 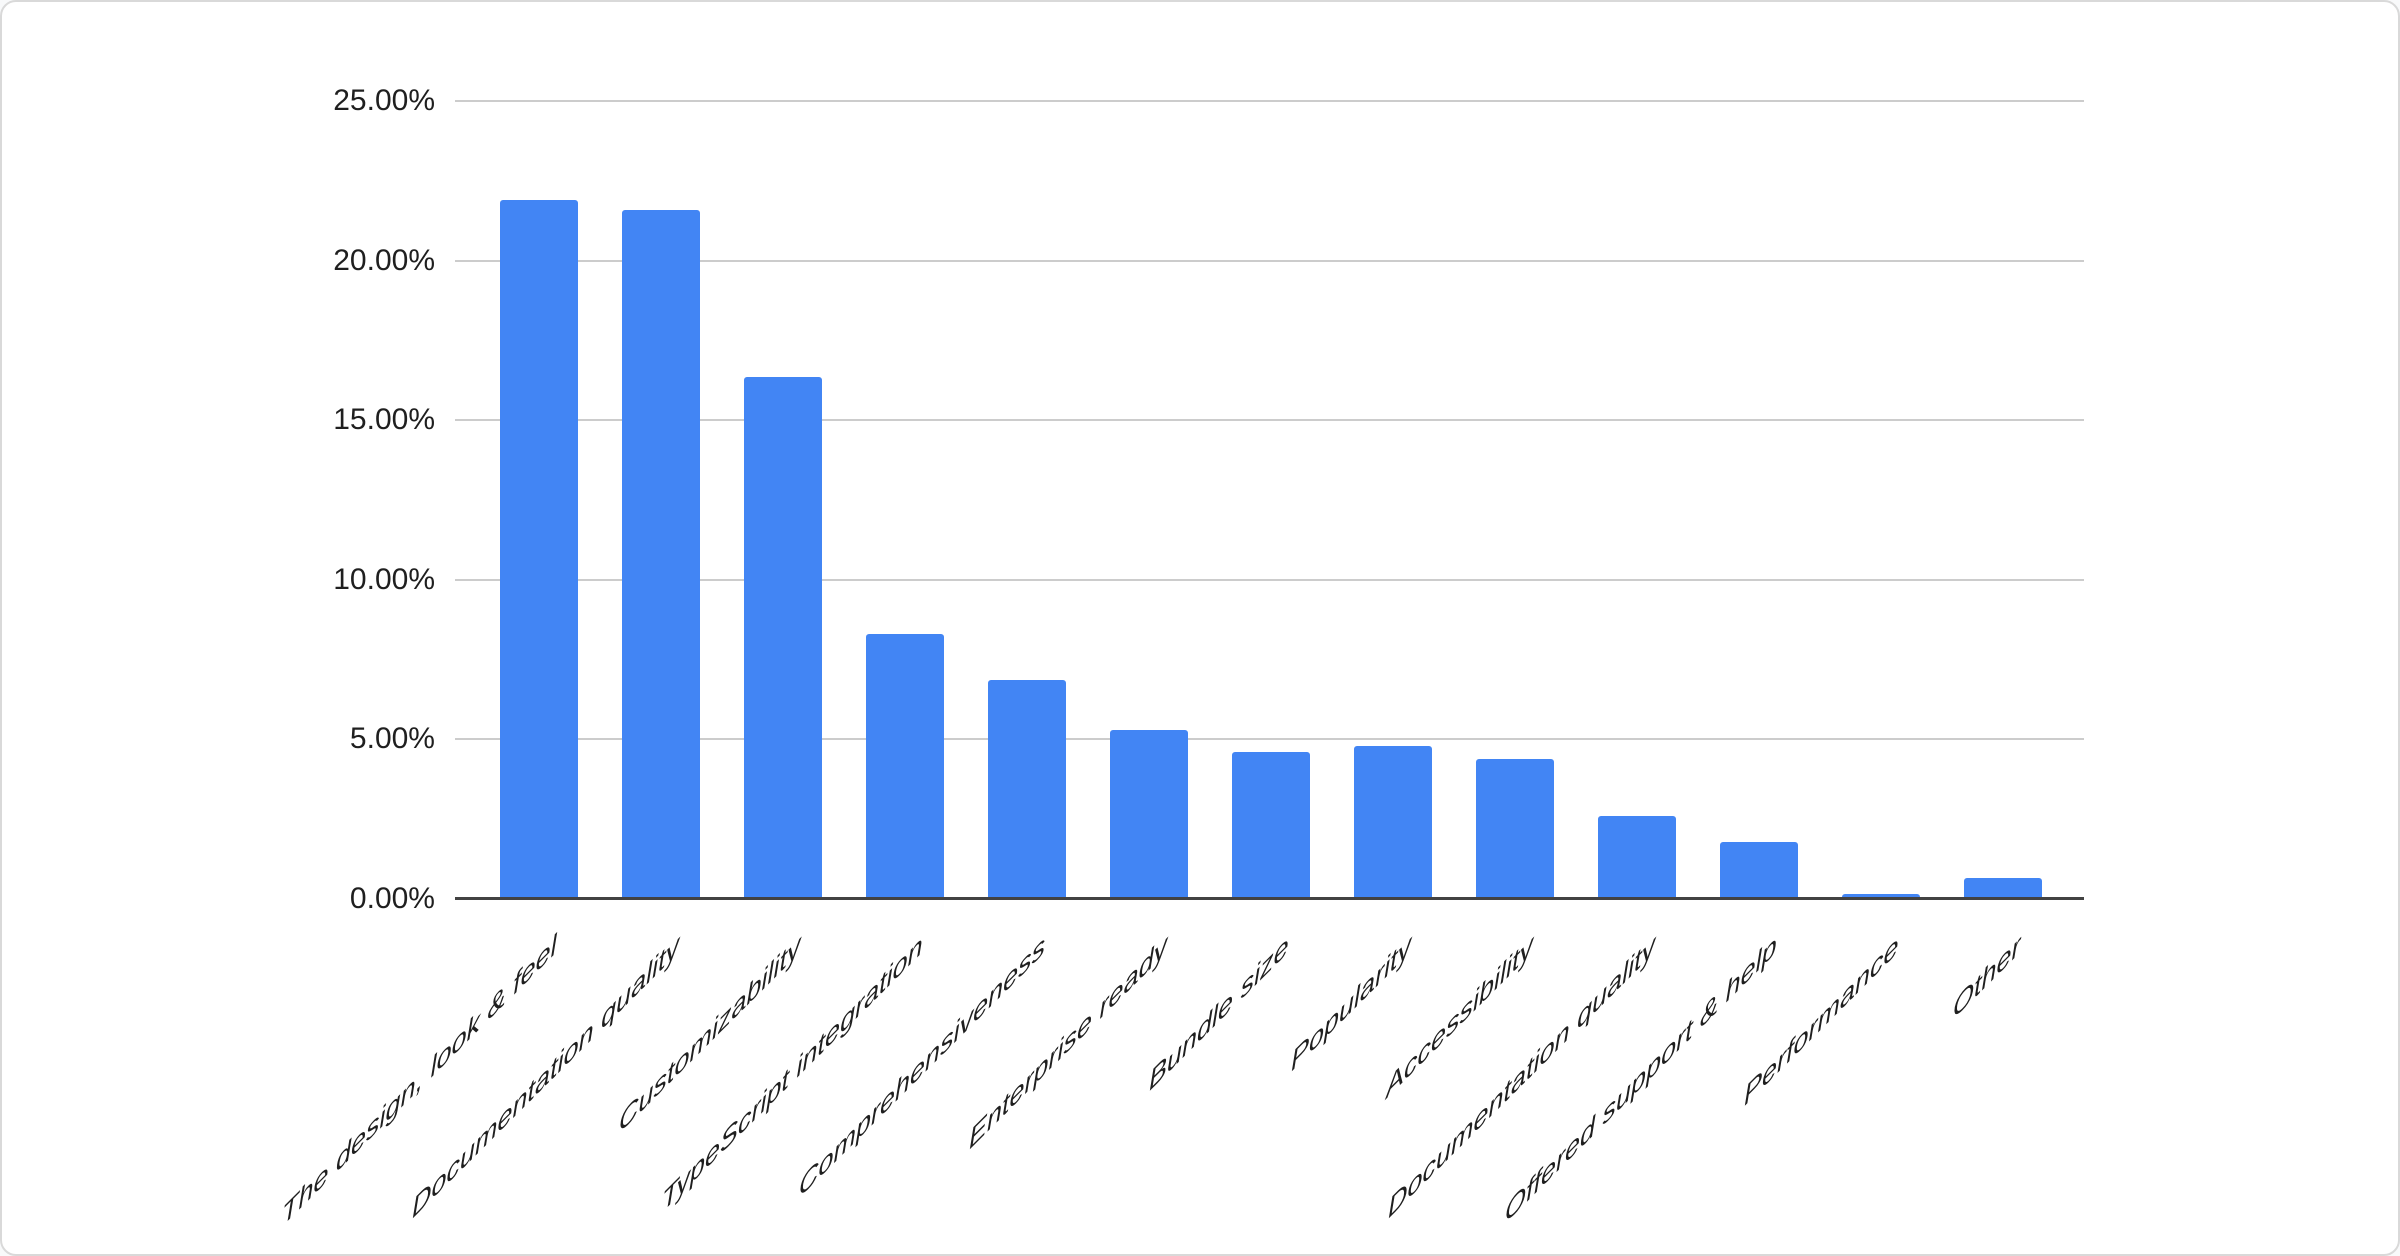 I want to click on x-axis-label: Popularity, so click(x=1350, y=1003).